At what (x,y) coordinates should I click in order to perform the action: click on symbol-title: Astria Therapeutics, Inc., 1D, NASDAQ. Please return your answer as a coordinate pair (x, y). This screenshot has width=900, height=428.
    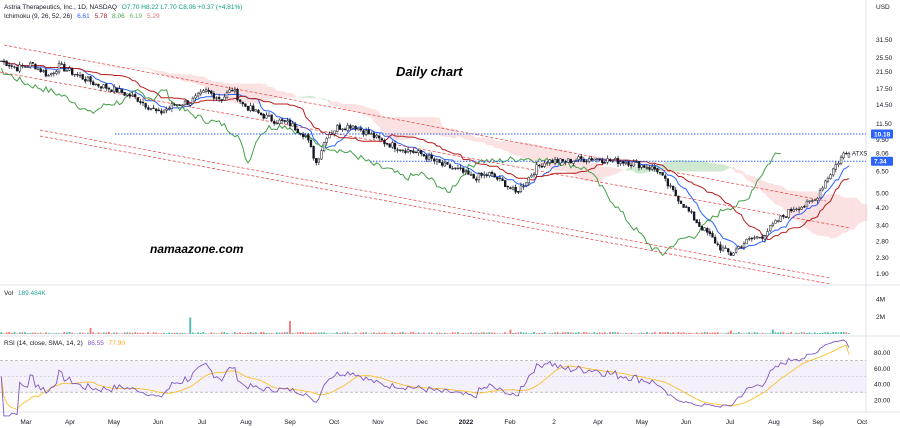
    Looking at the image, I should click on (60, 7).